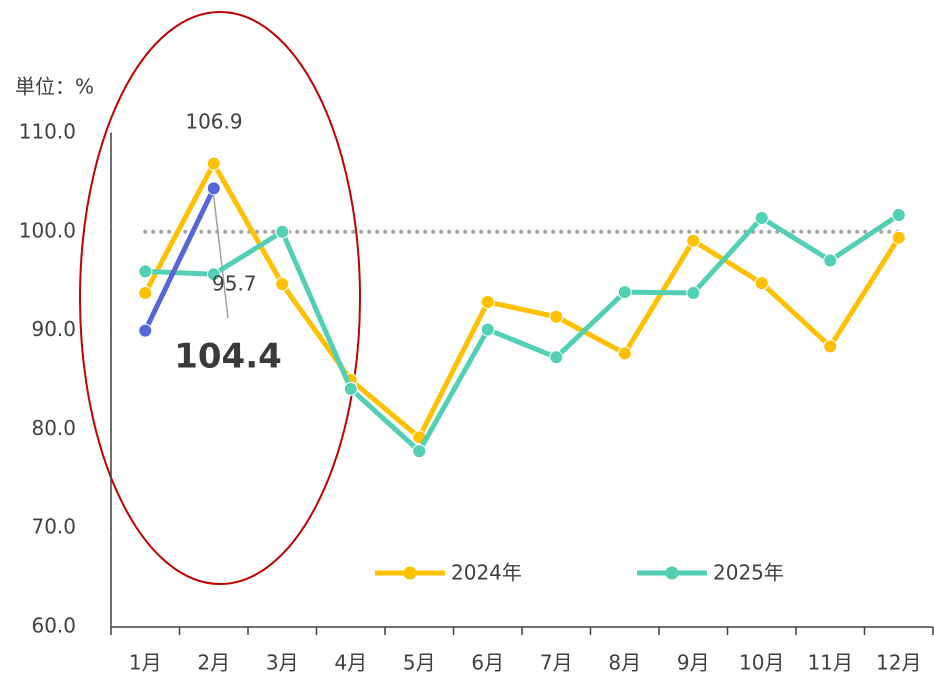  Describe the element at coordinates (54, 87) in the screenshot. I see `y-unit-label: 単位：%` at that location.